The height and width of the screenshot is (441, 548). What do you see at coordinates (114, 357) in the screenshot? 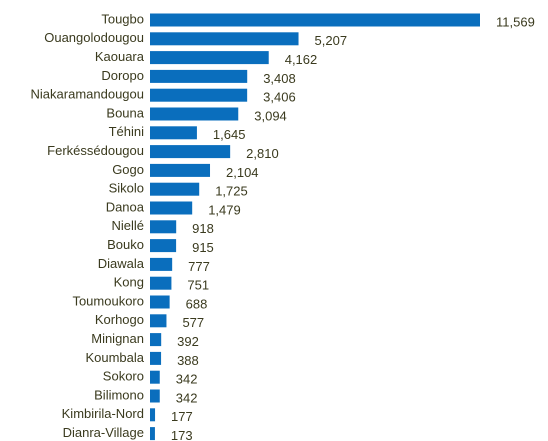
I see `category-label: Koumbala` at bounding box center [114, 357].